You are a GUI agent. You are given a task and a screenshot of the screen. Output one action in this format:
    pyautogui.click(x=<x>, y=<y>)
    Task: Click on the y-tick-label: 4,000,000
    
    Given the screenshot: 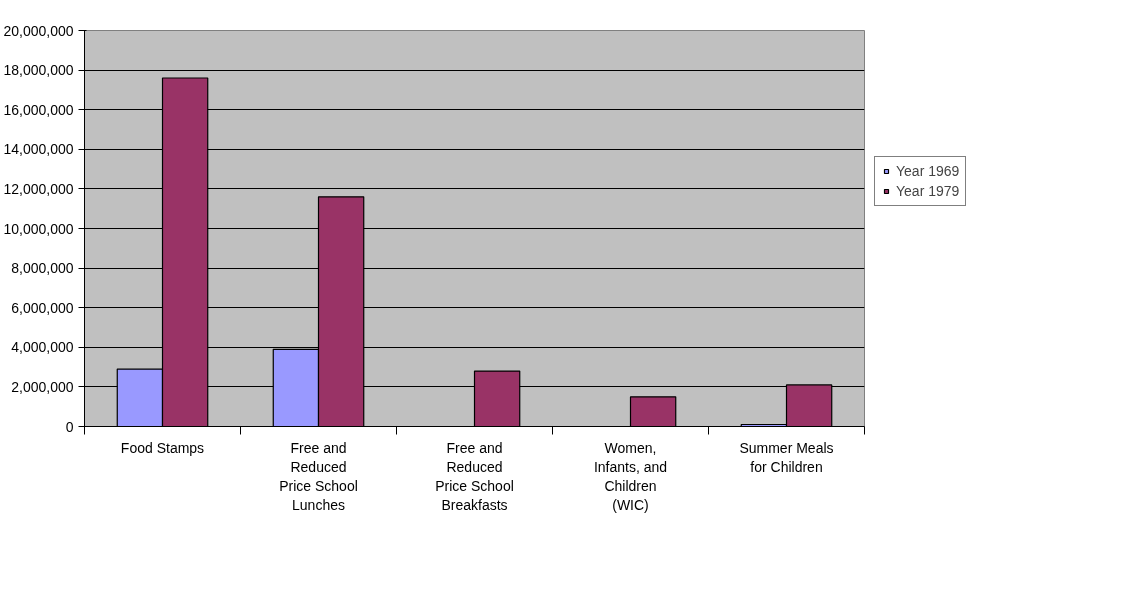 What is the action you would take?
    pyautogui.click(x=42, y=347)
    